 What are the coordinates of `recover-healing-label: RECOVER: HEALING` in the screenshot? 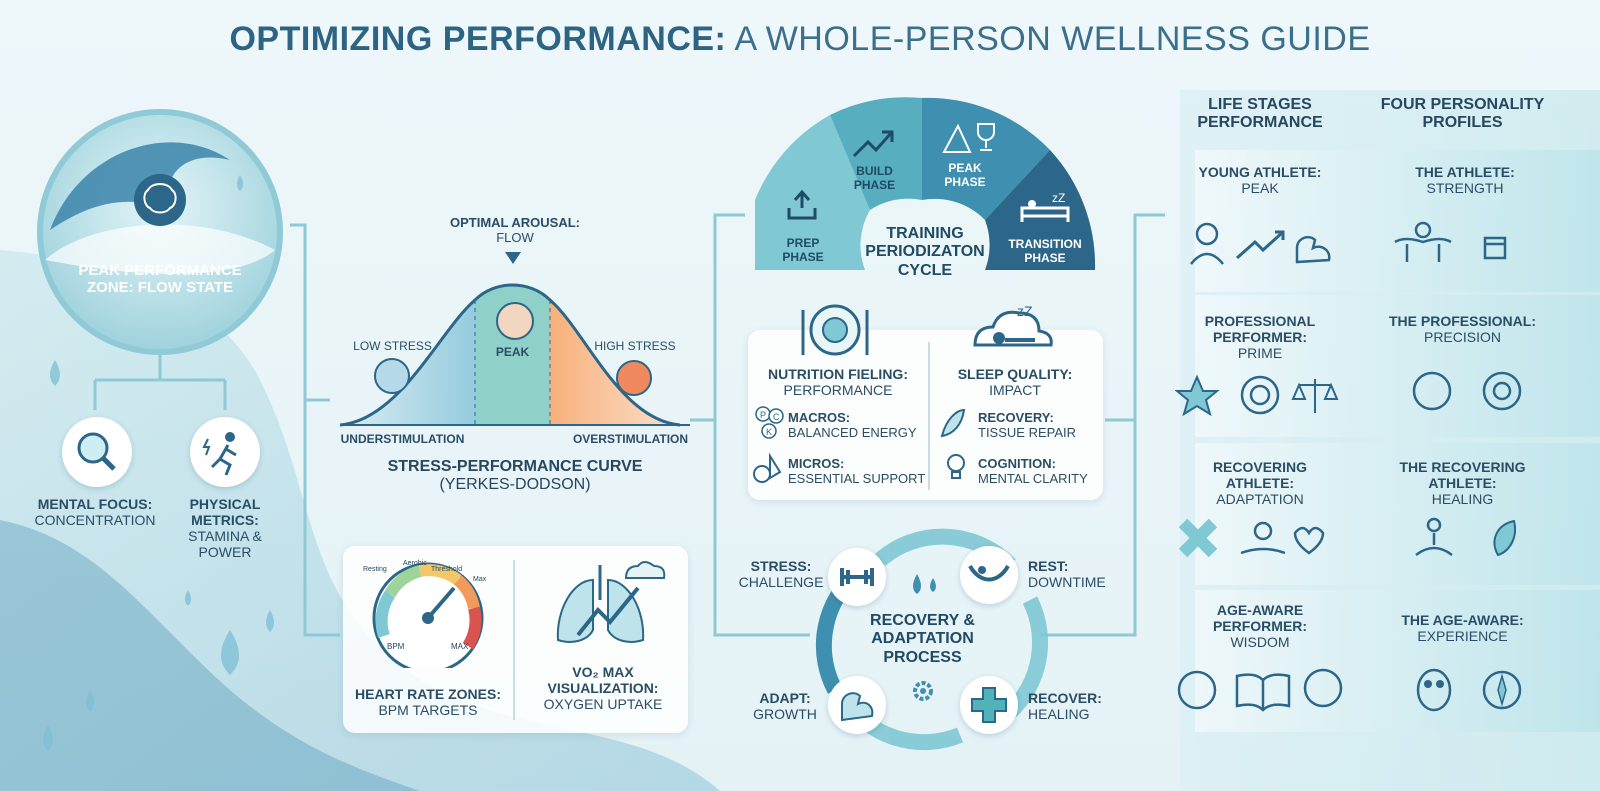 It's located at (1065, 706).